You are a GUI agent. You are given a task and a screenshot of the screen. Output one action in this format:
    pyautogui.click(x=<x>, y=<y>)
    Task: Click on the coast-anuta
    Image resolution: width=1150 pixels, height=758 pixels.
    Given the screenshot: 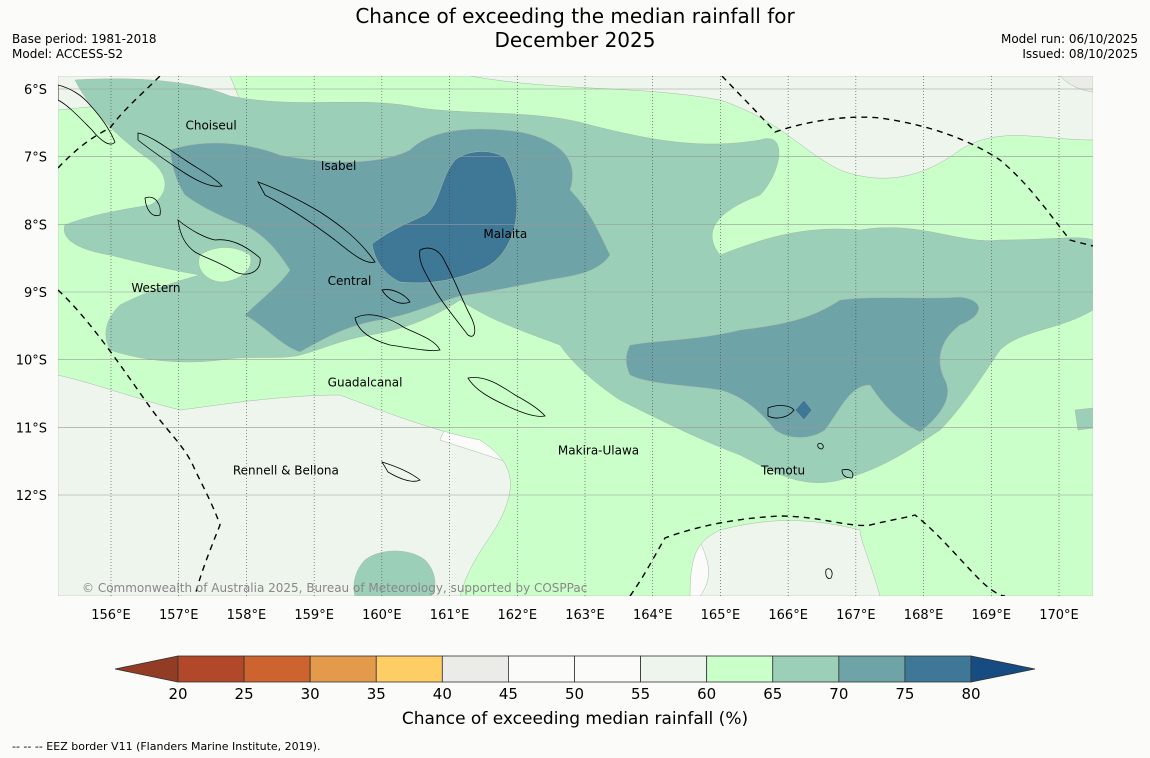 What is the action you would take?
    pyautogui.click(x=829, y=573)
    